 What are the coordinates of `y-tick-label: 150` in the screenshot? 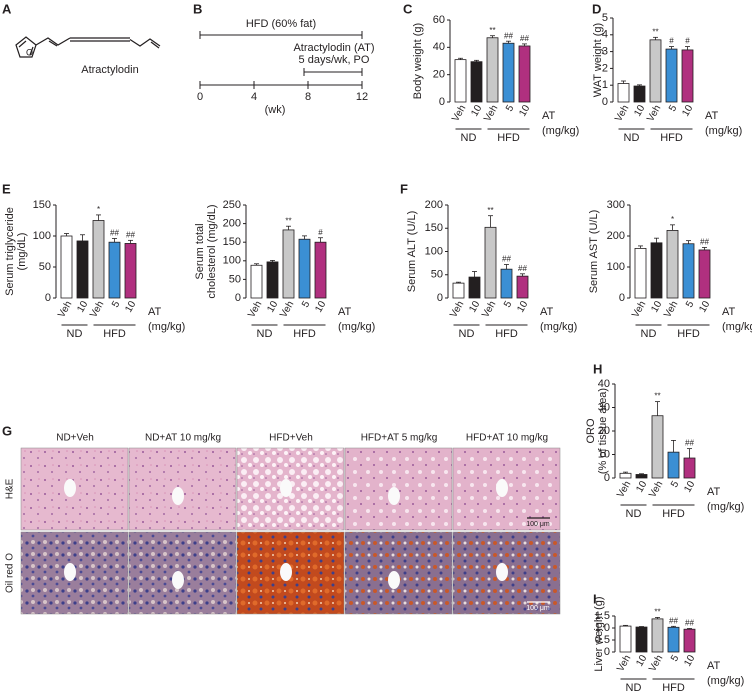 It's located at (232, 242).